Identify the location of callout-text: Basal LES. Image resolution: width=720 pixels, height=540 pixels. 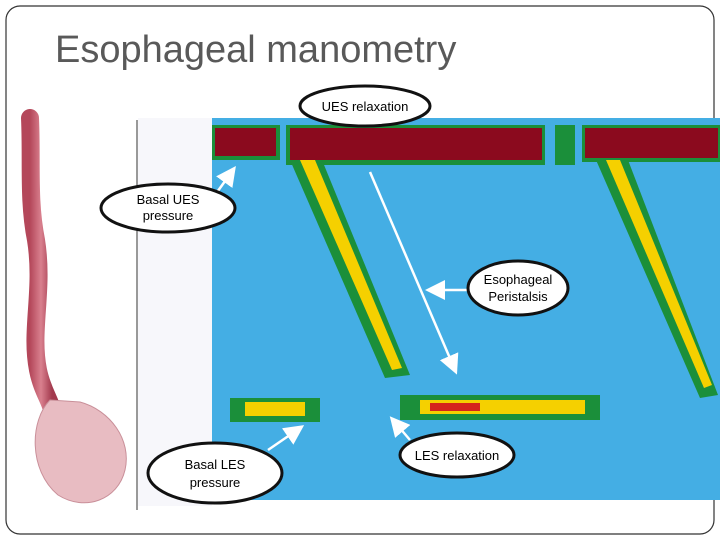
(215, 464).